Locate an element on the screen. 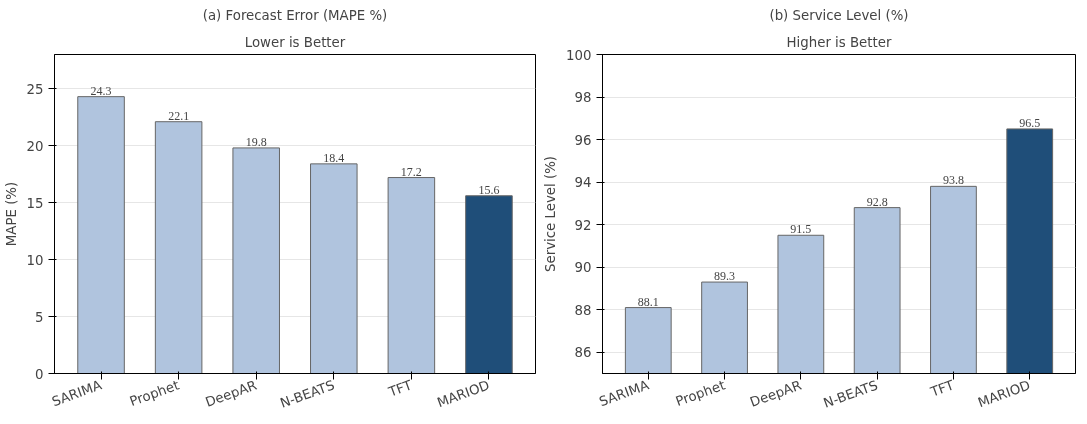 This screenshot has height=424, width=1087. y-tick-label: 20 is located at coordinates (35, 146).